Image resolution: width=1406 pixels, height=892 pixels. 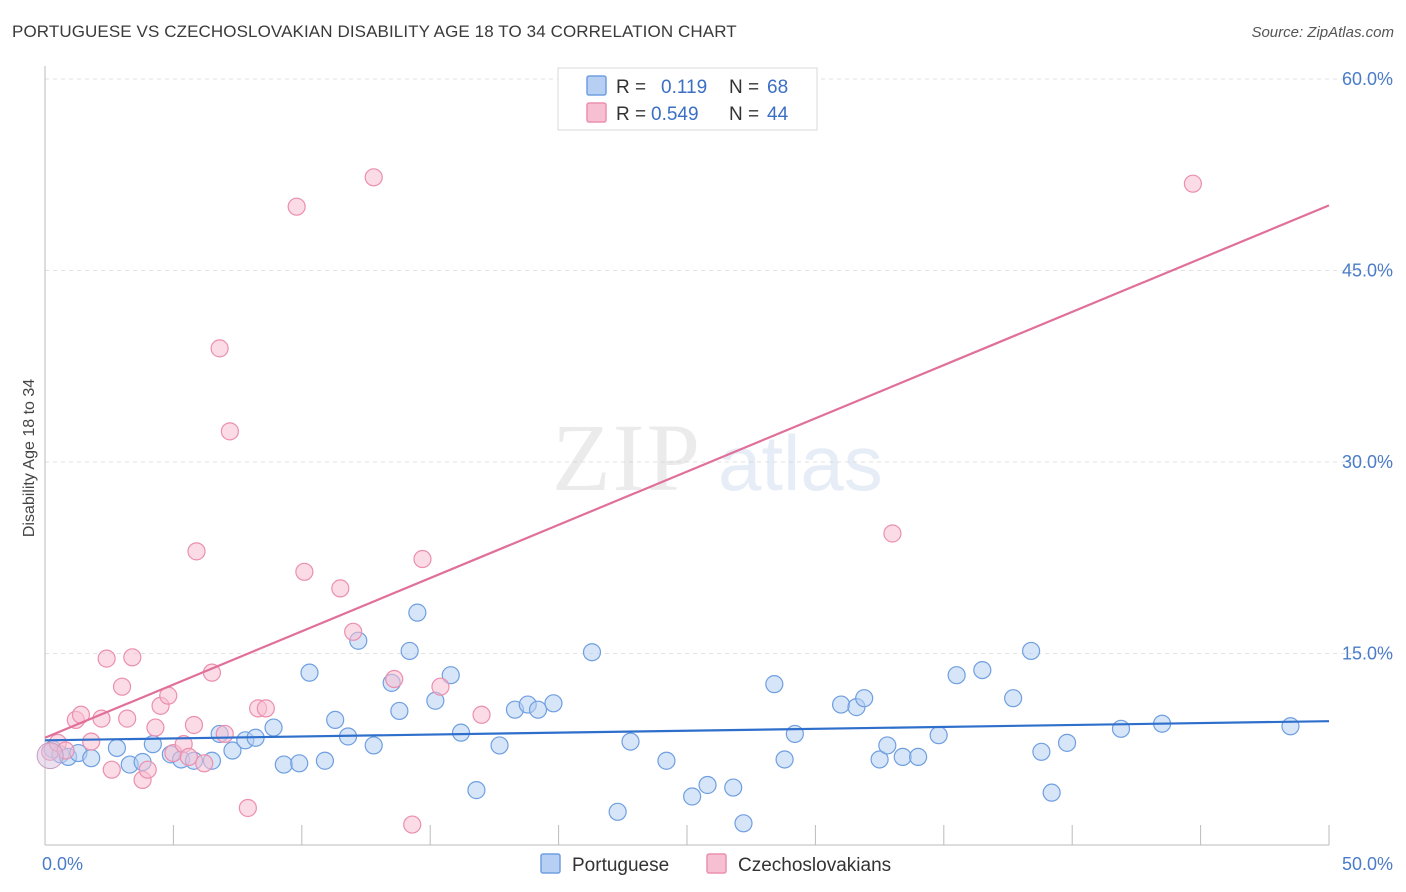 What do you see at coordinates (550, 863) in the screenshot?
I see `bottom-legend-swatch-portuguese` at bounding box center [550, 863].